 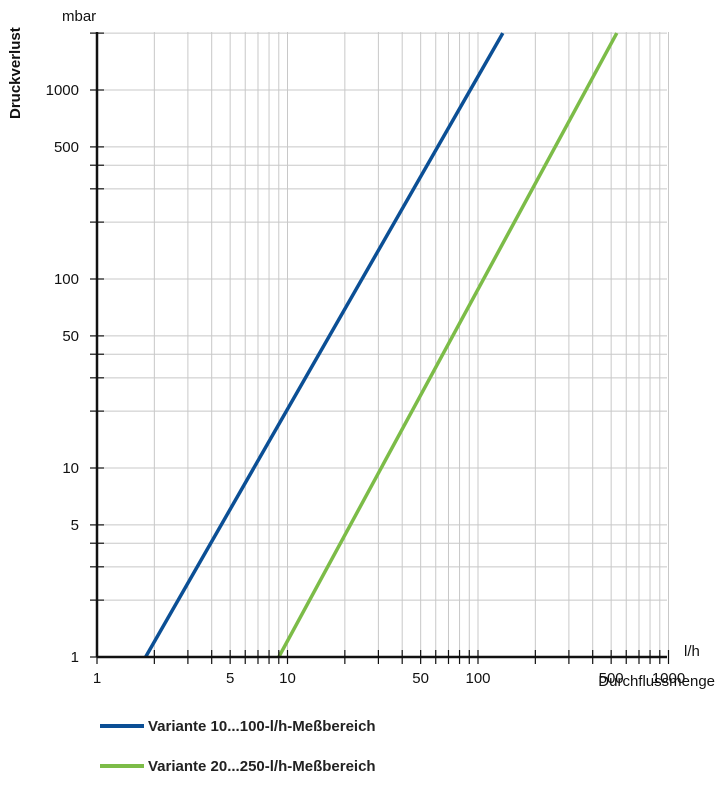 I want to click on x-axis-unit: l/h, so click(x=692, y=651).